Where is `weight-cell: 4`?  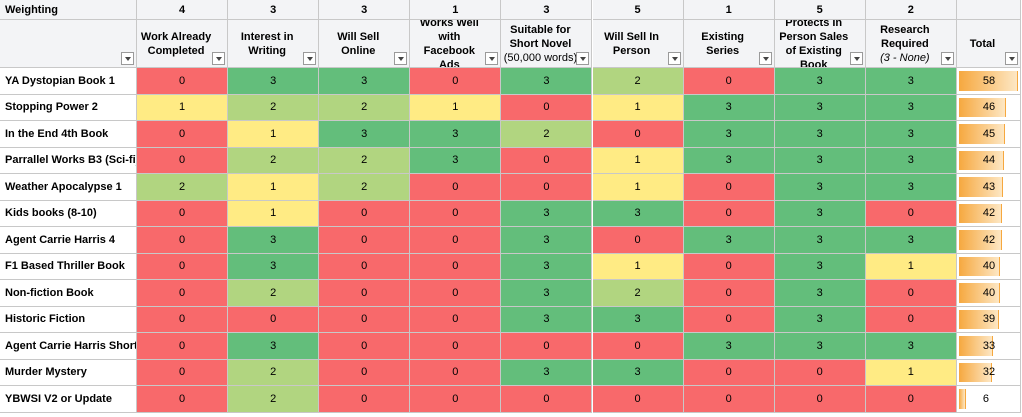
weight-cell: 4 is located at coordinates (183, 10).